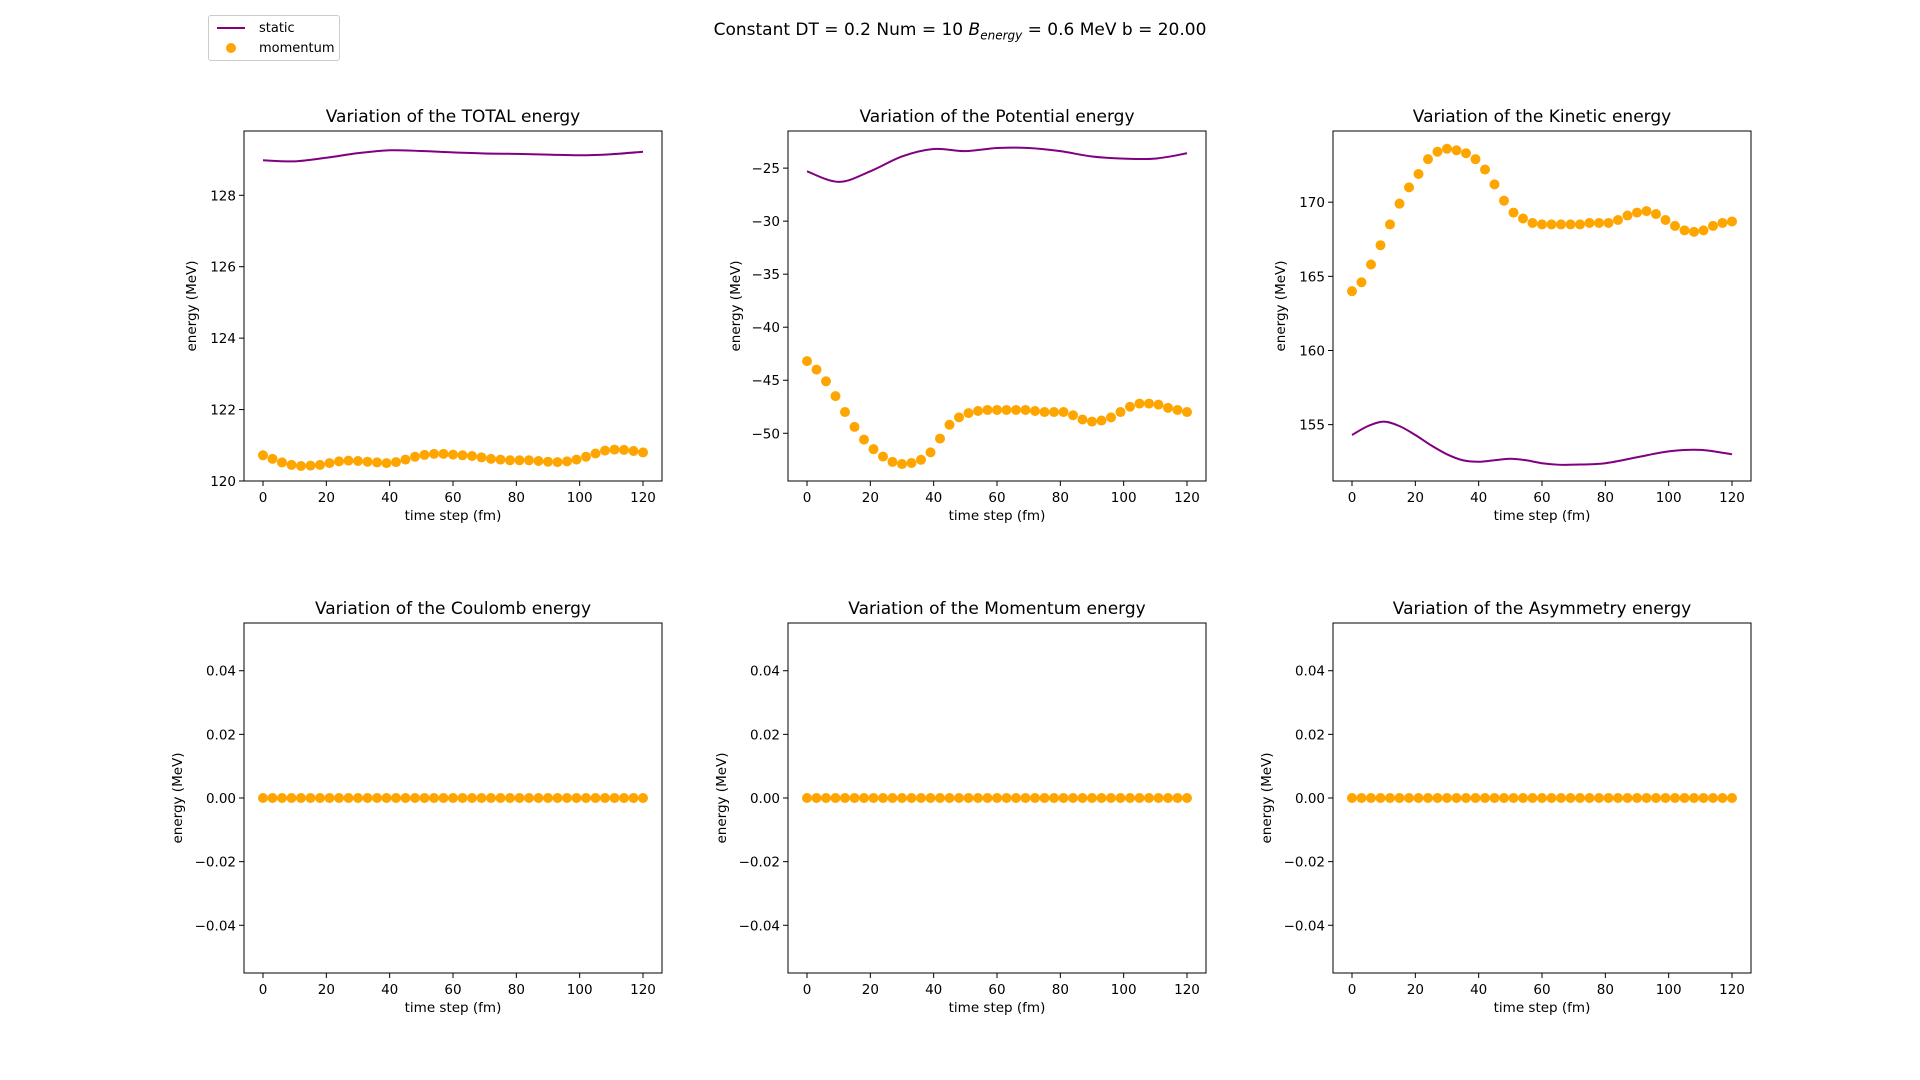 The height and width of the screenshot is (1080, 1920). I want to click on legend-entry-static: static, so click(256, 28).